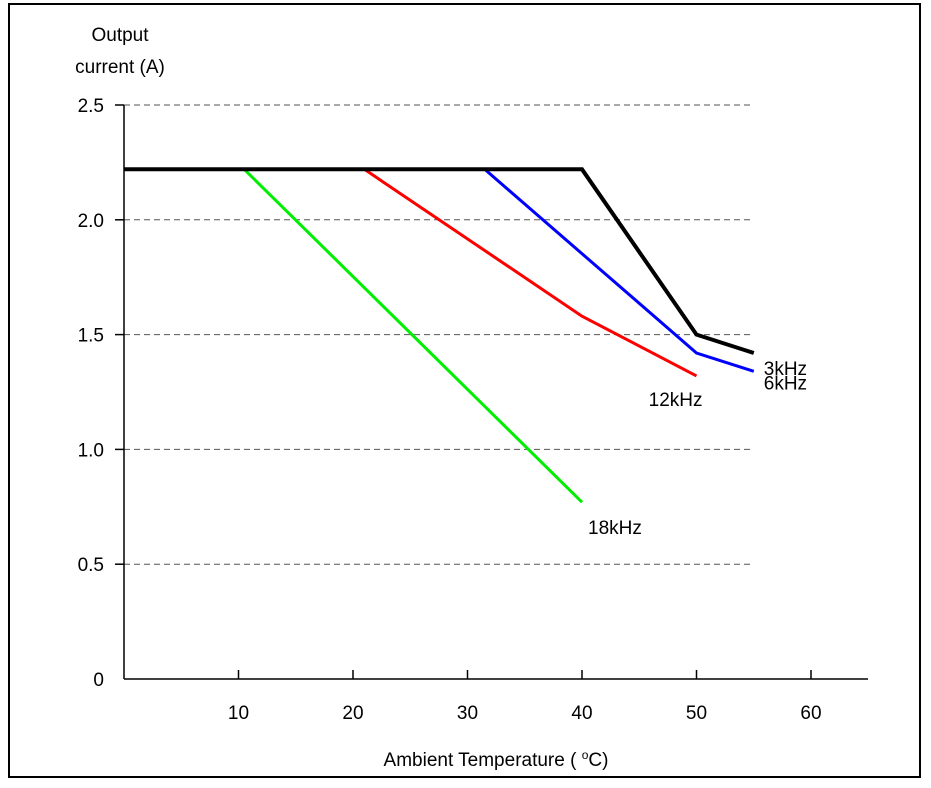  I want to click on x-tick-label: 50, so click(696, 713).